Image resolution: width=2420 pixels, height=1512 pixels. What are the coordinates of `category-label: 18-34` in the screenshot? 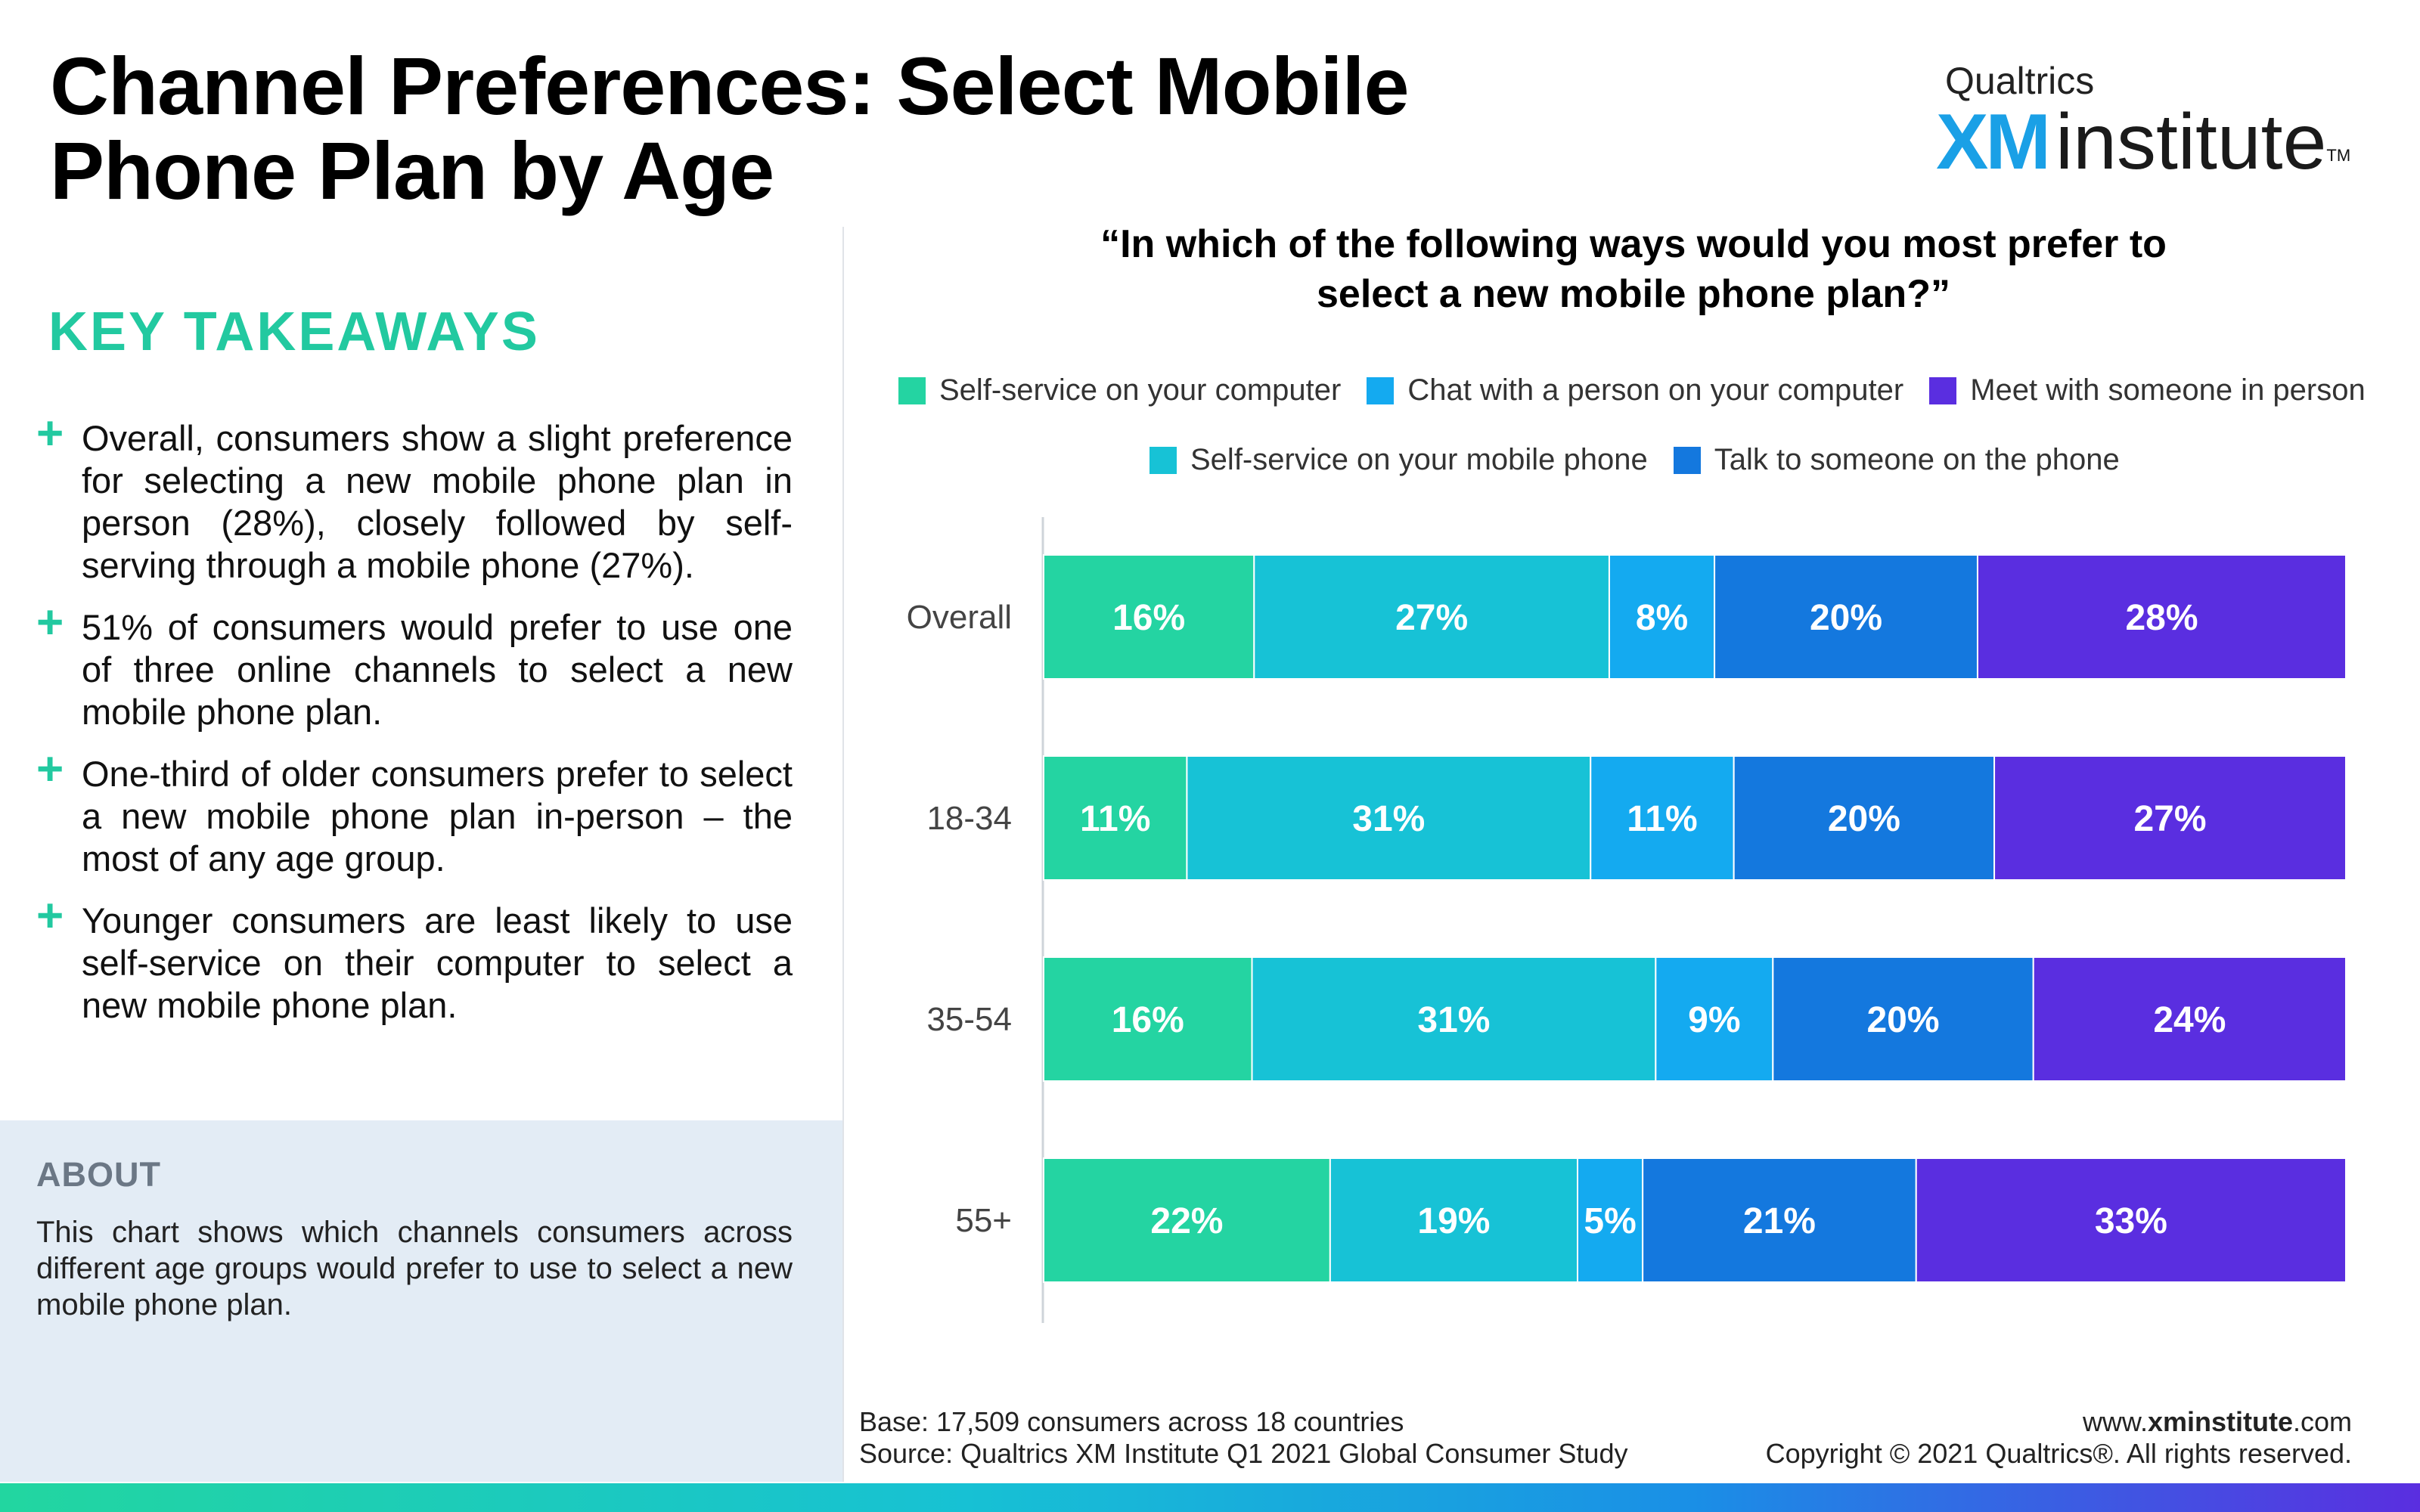 It's located at (969, 818).